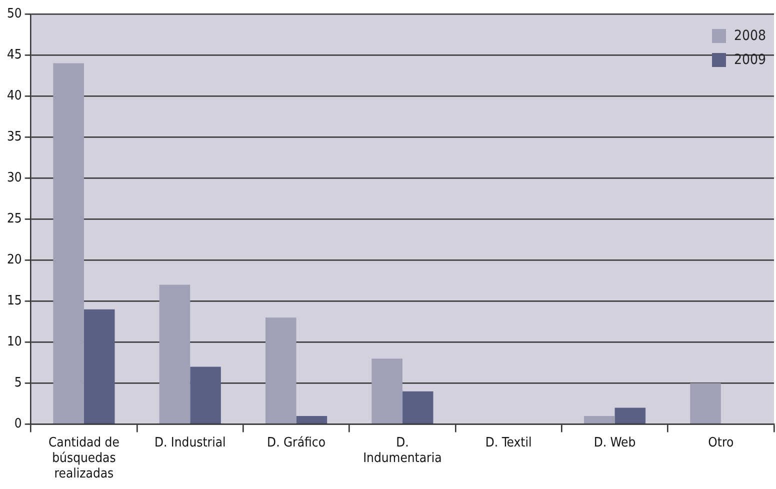 The image size is (776, 489). What do you see at coordinates (14, 14) in the screenshot?
I see `y-tick-label: 50` at bounding box center [14, 14].